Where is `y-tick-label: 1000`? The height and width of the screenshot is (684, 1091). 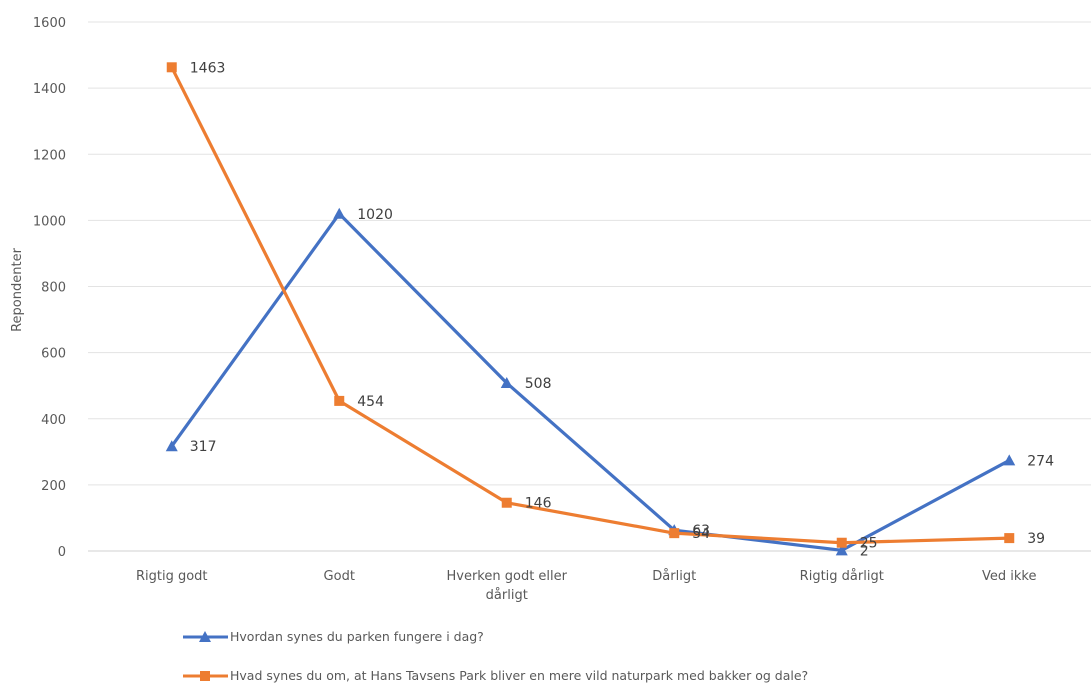
y-tick-label: 1000 is located at coordinates (49, 221).